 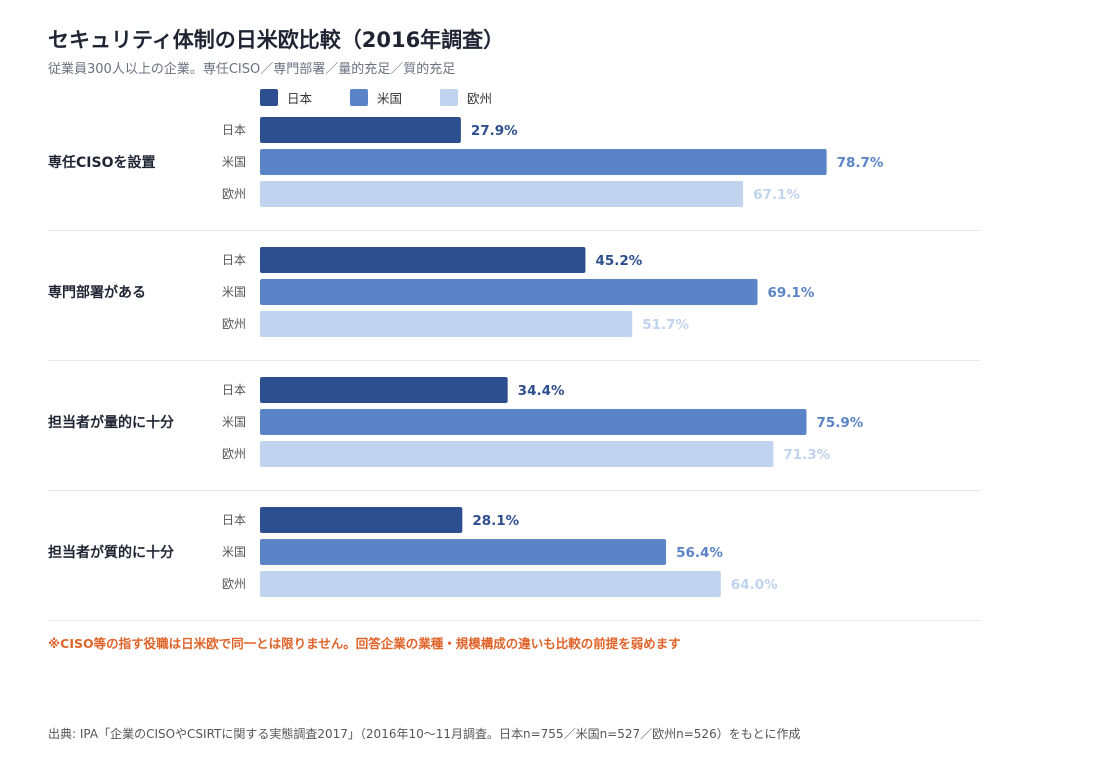 What do you see at coordinates (860, 163) in the screenshot?
I see `value-label-us: 78.7%` at bounding box center [860, 163].